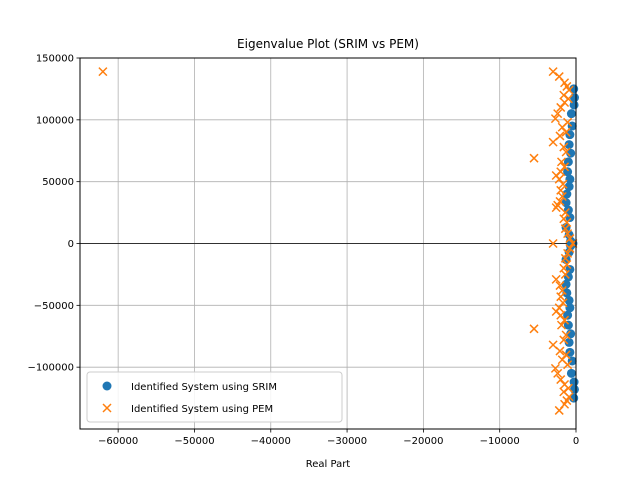 Image resolution: width=640 pixels, height=484 pixels. What do you see at coordinates (328, 464) in the screenshot?
I see `x-axis-title: Real Part` at bounding box center [328, 464].